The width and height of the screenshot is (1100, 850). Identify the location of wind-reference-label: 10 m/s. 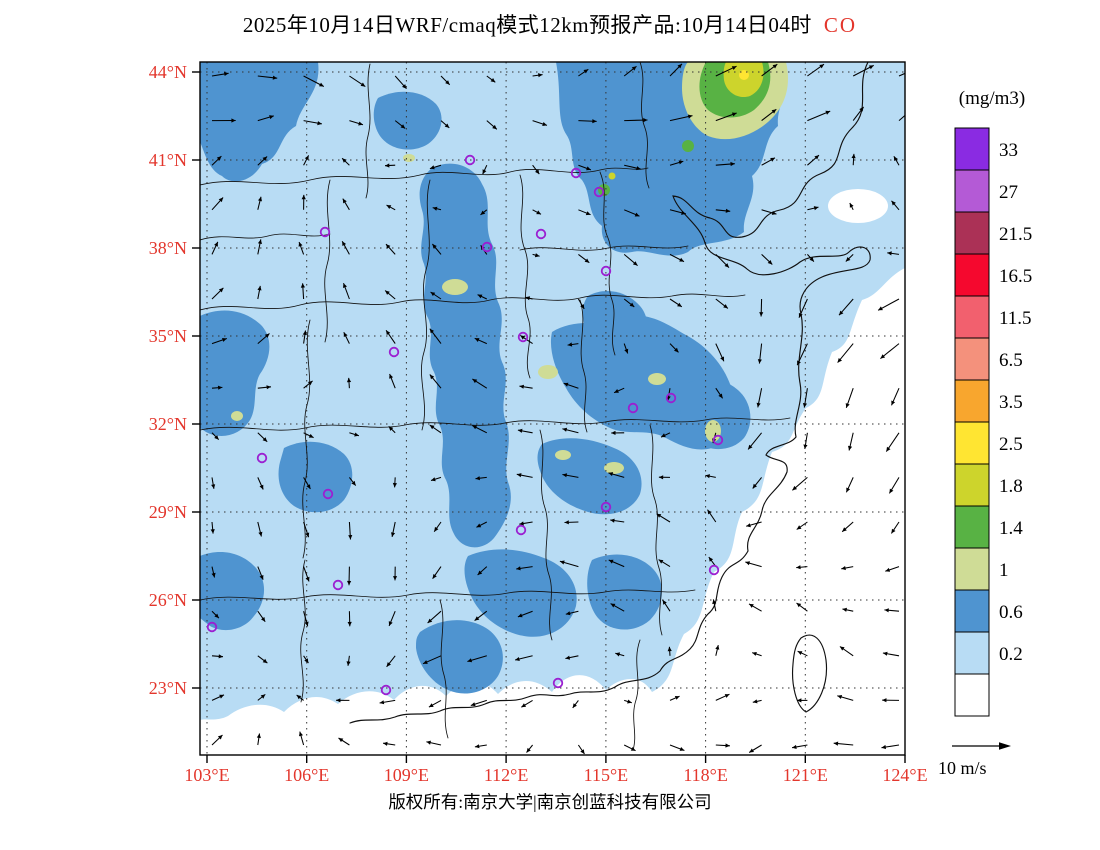
(962, 768).